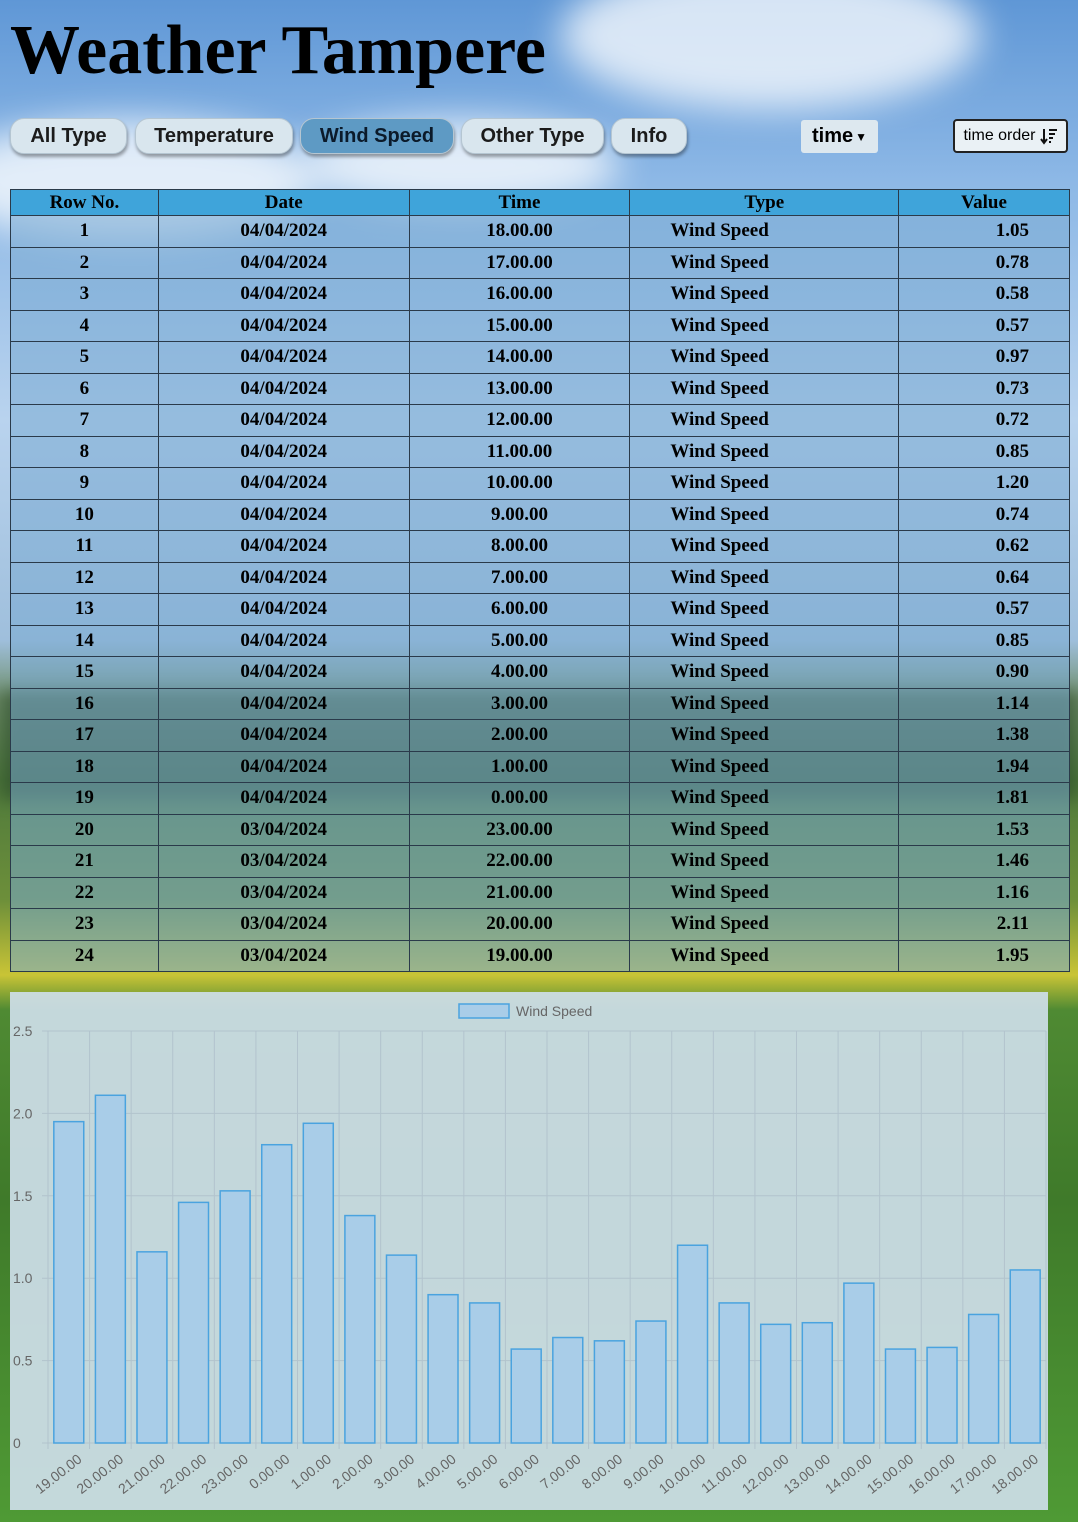 This screenshot has width=1078, height=1522. I want to click on table-row: 22 03/04/2024 21.00.00 Wind Speed 1.16, so click(540, 892).